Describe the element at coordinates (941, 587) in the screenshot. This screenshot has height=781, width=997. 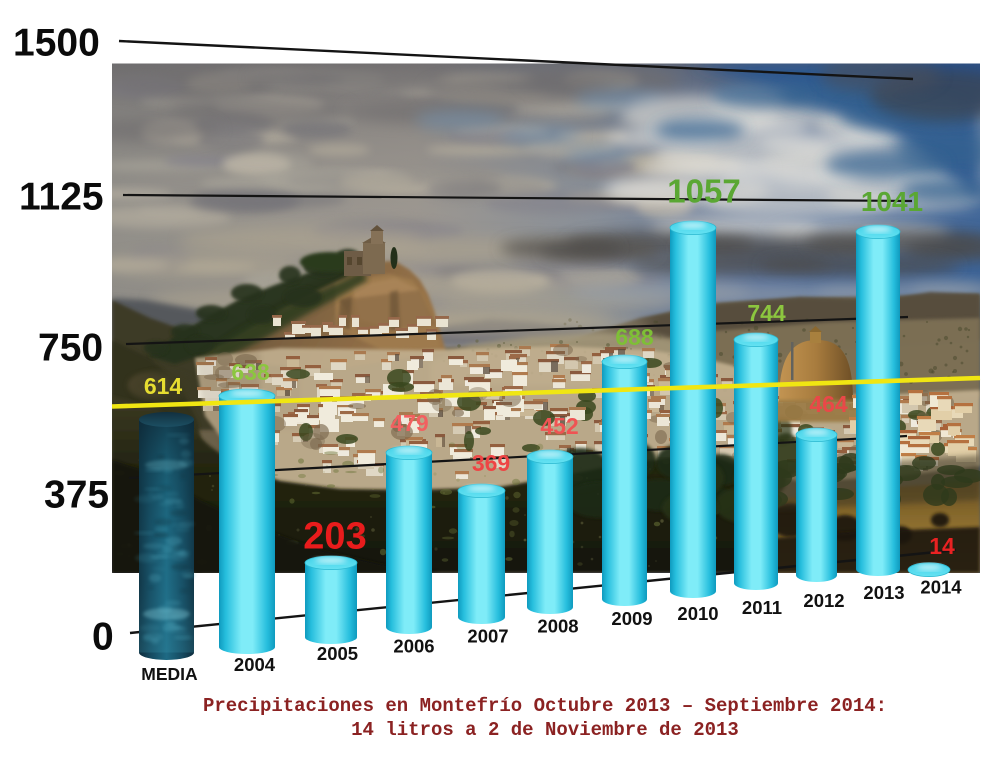
I see `svg-text: 2014` at that location.